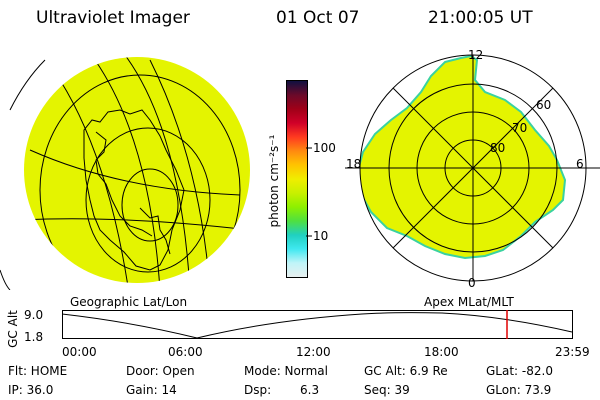  I want to click on time-tick-0000: 00:00, so click(79, 352).